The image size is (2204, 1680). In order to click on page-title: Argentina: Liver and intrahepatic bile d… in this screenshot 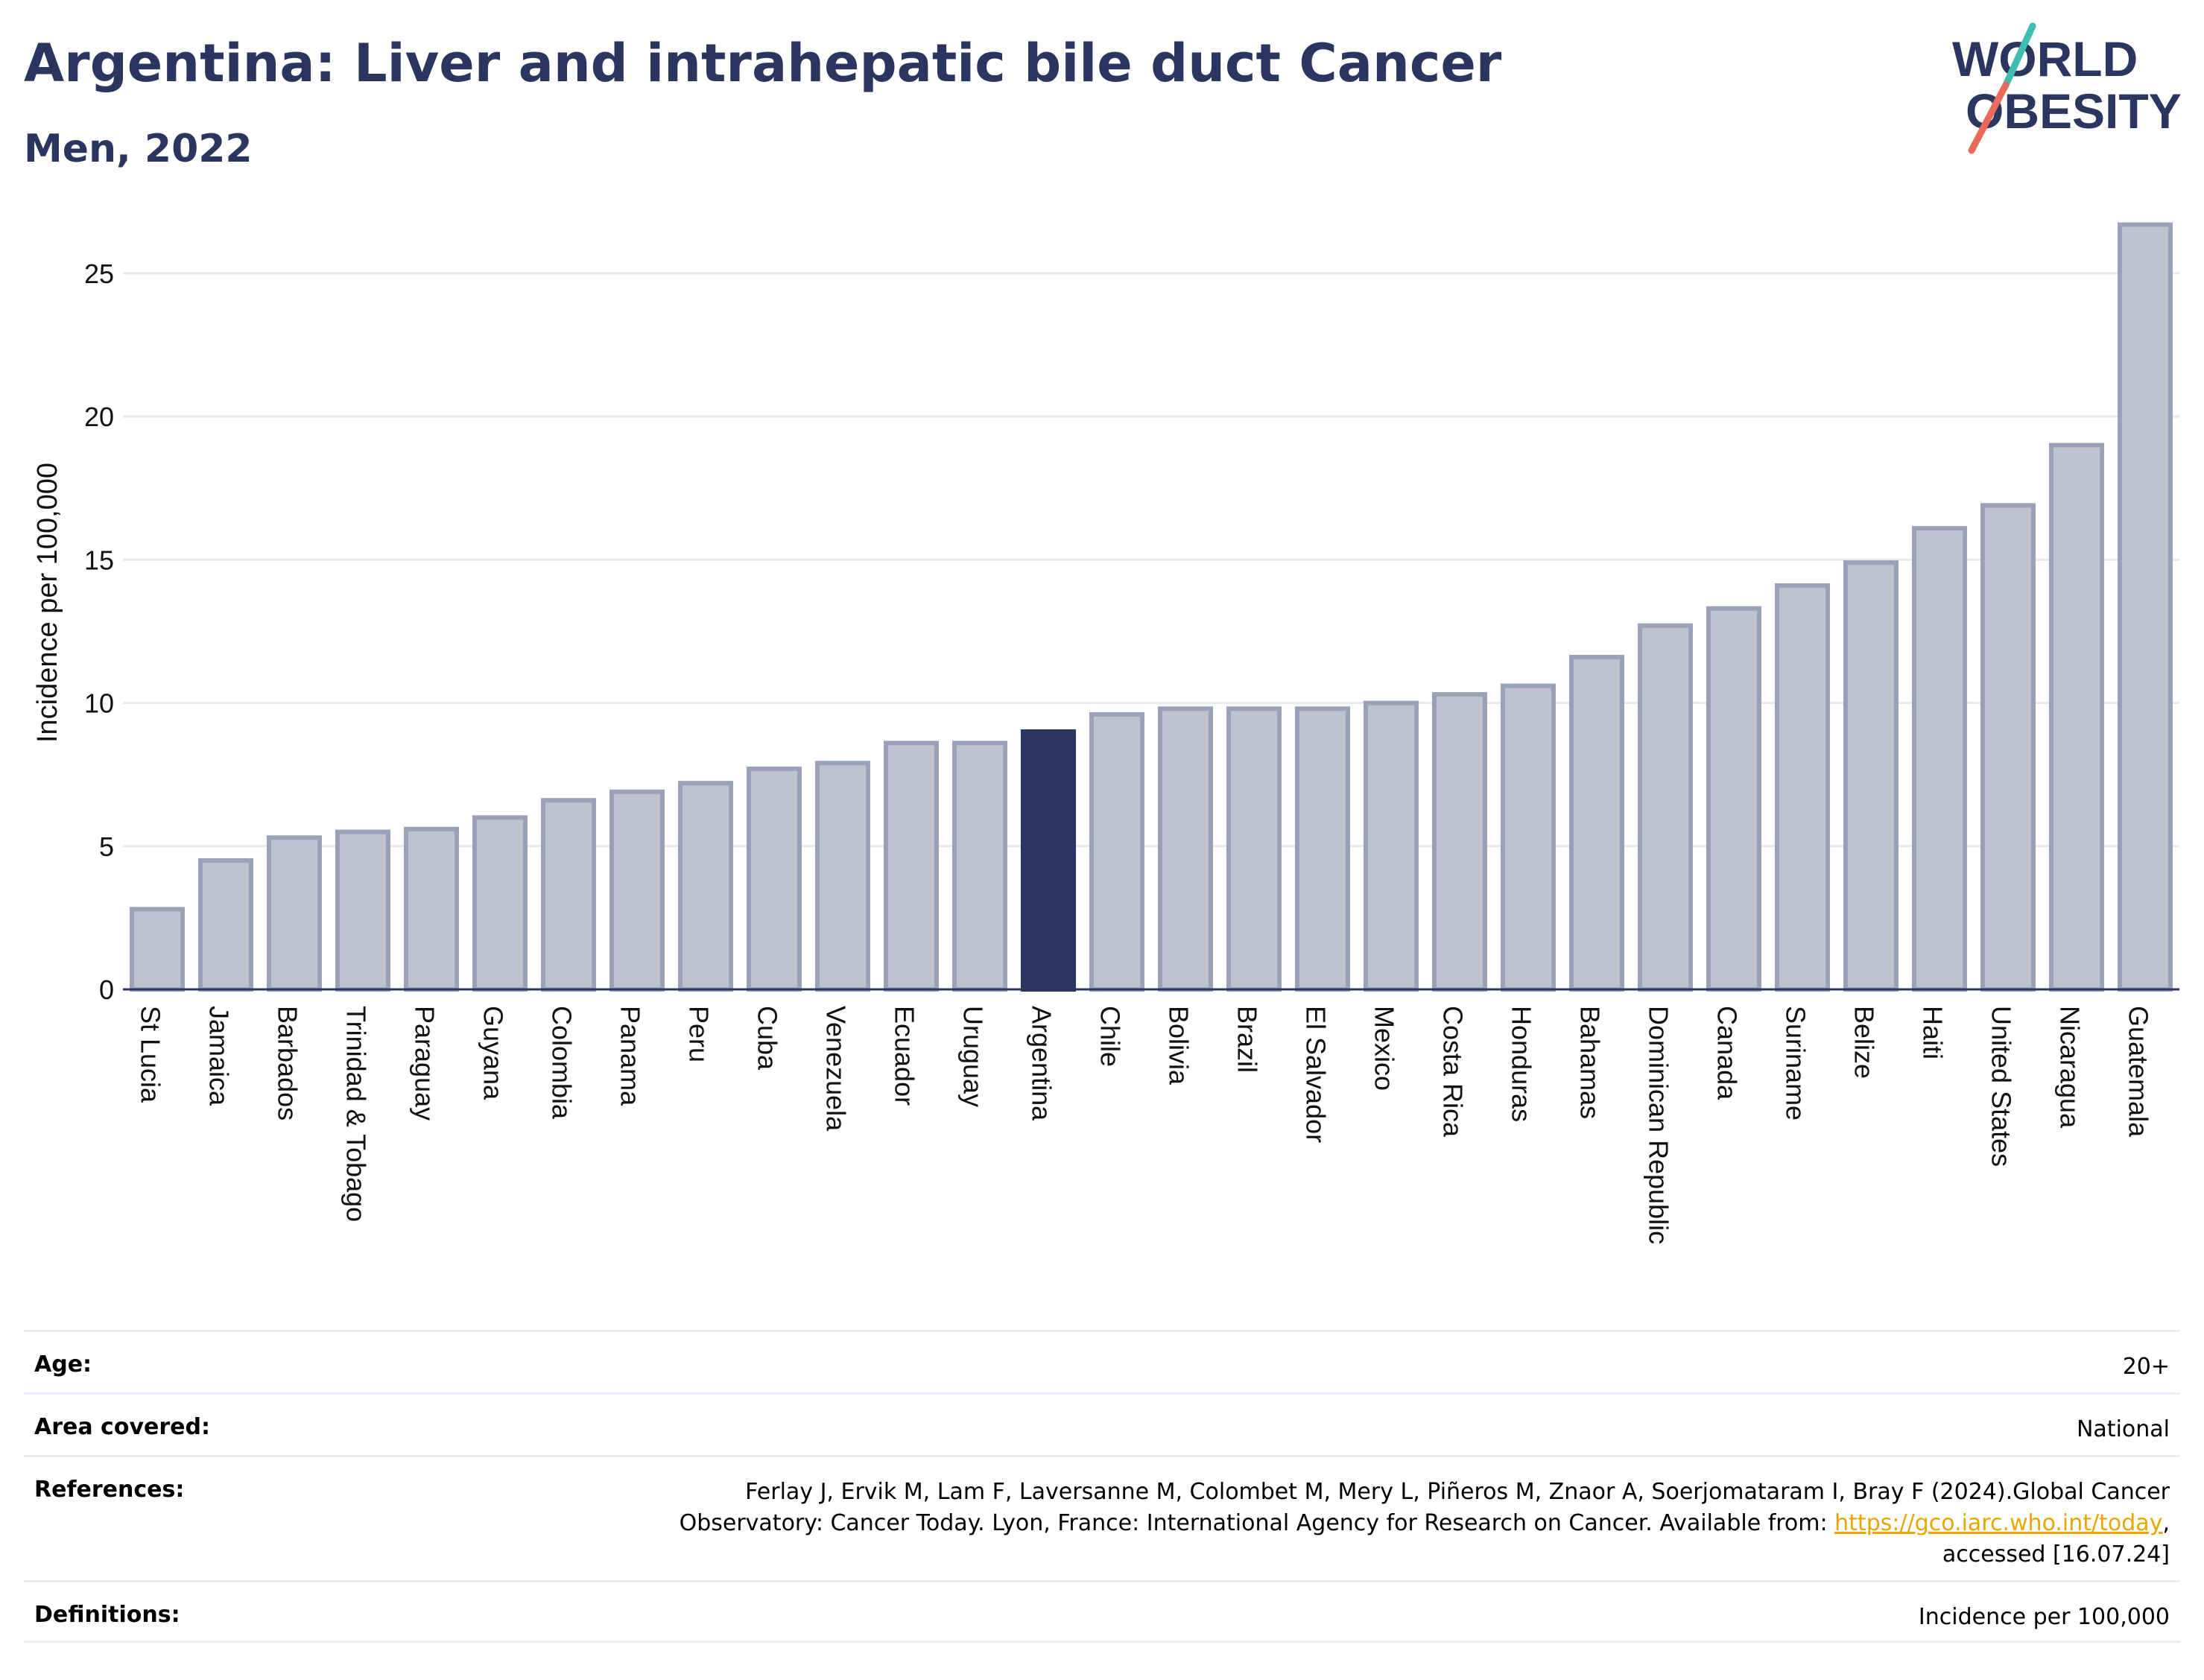, I will do `click(763, 63)`.